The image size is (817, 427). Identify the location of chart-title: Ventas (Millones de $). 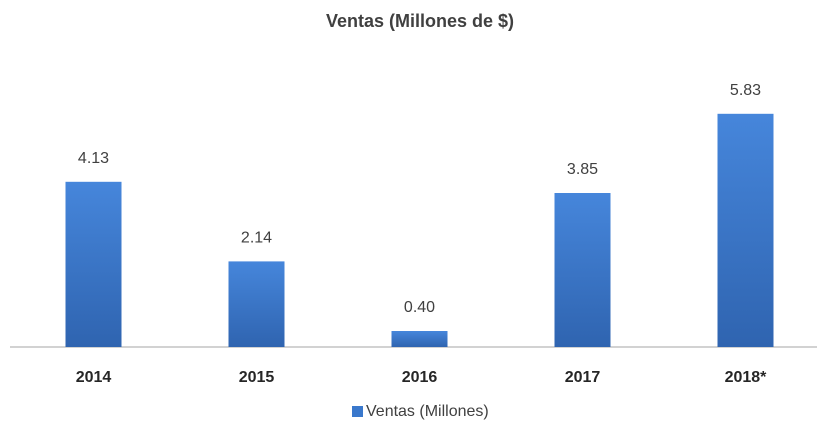
(420, 21).